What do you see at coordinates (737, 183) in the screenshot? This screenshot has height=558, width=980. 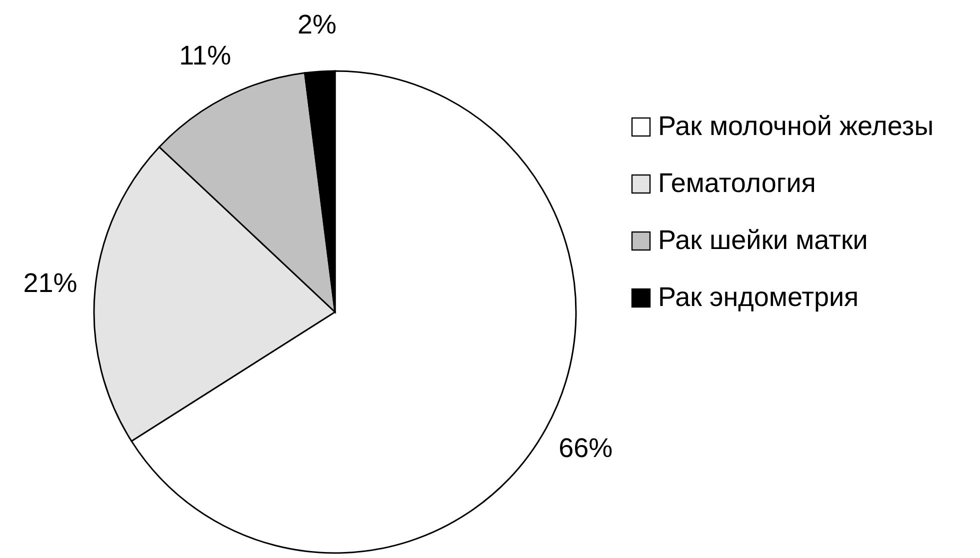 I see `legend-label: Гематология` at bounding box center [737, 183].